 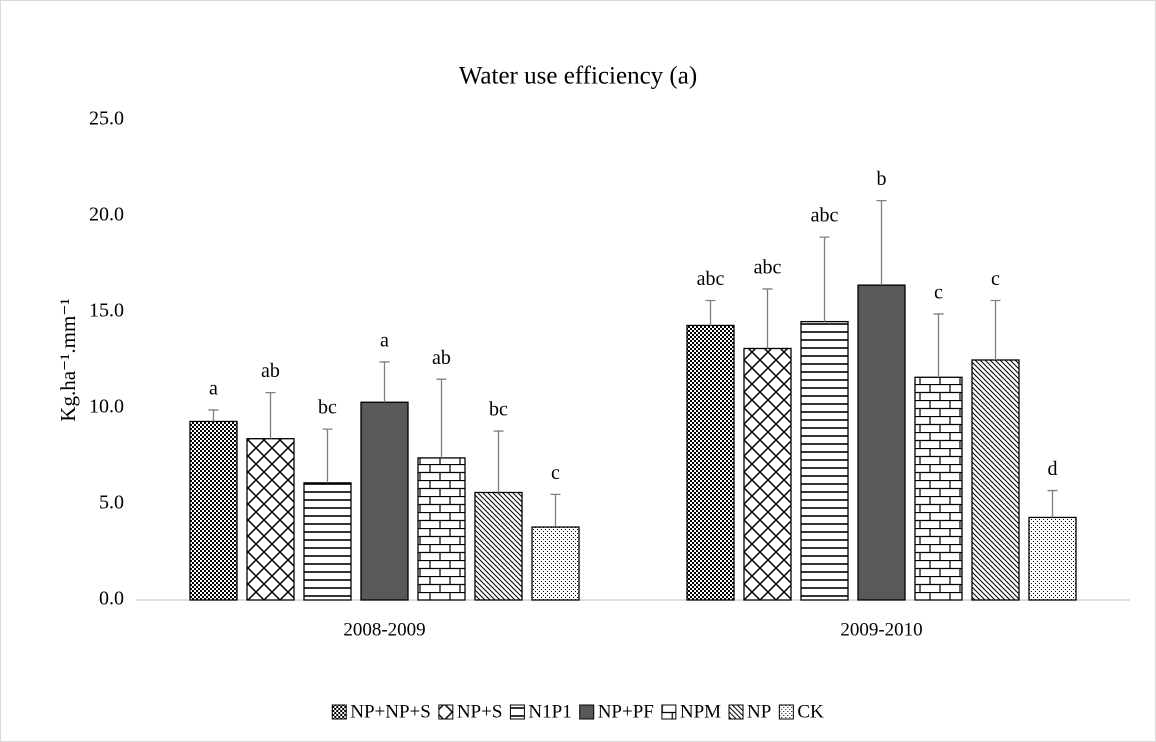 I want to click on y-tick-label: 5.0, so click(x=111, y=503).